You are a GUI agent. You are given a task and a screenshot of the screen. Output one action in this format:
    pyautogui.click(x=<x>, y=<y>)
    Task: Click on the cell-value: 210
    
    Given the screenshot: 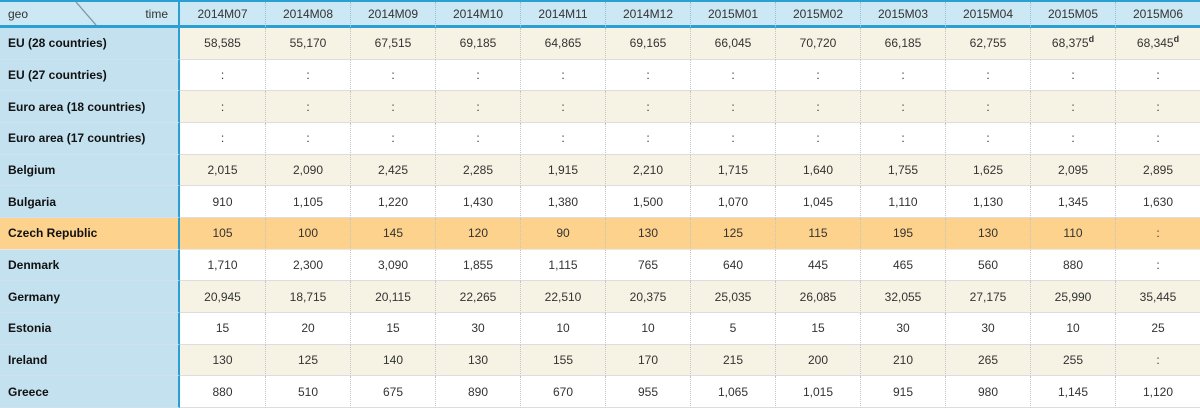 What is the action you would take?
    pyautogui.click(x=903, y=359)
    